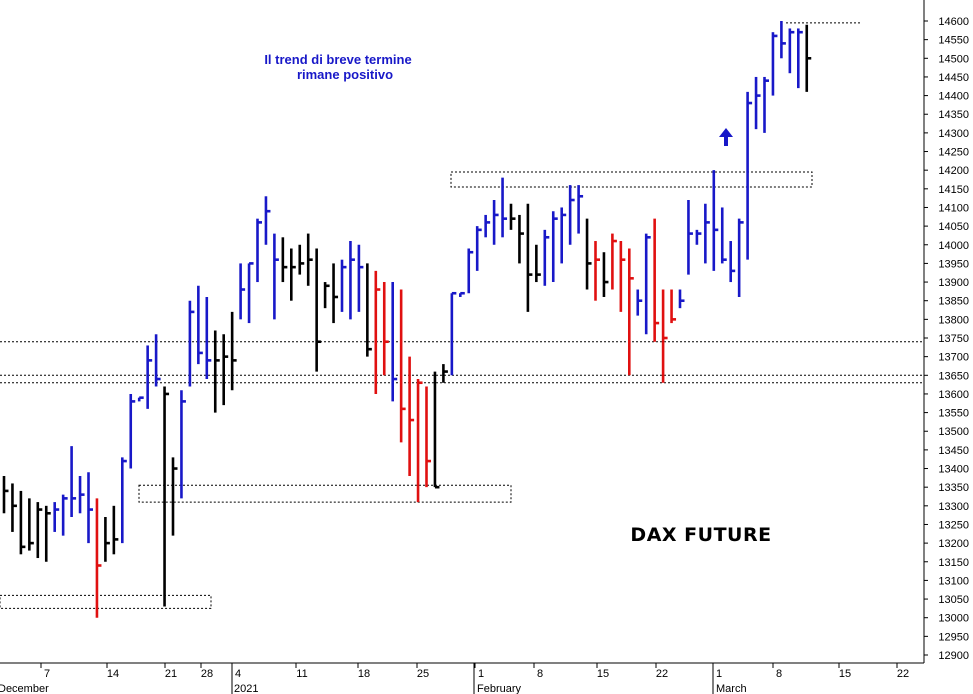  Describe the element at coordinates (953, 115) in the screenshot. I see `y-tick-label: 14350` at that location.